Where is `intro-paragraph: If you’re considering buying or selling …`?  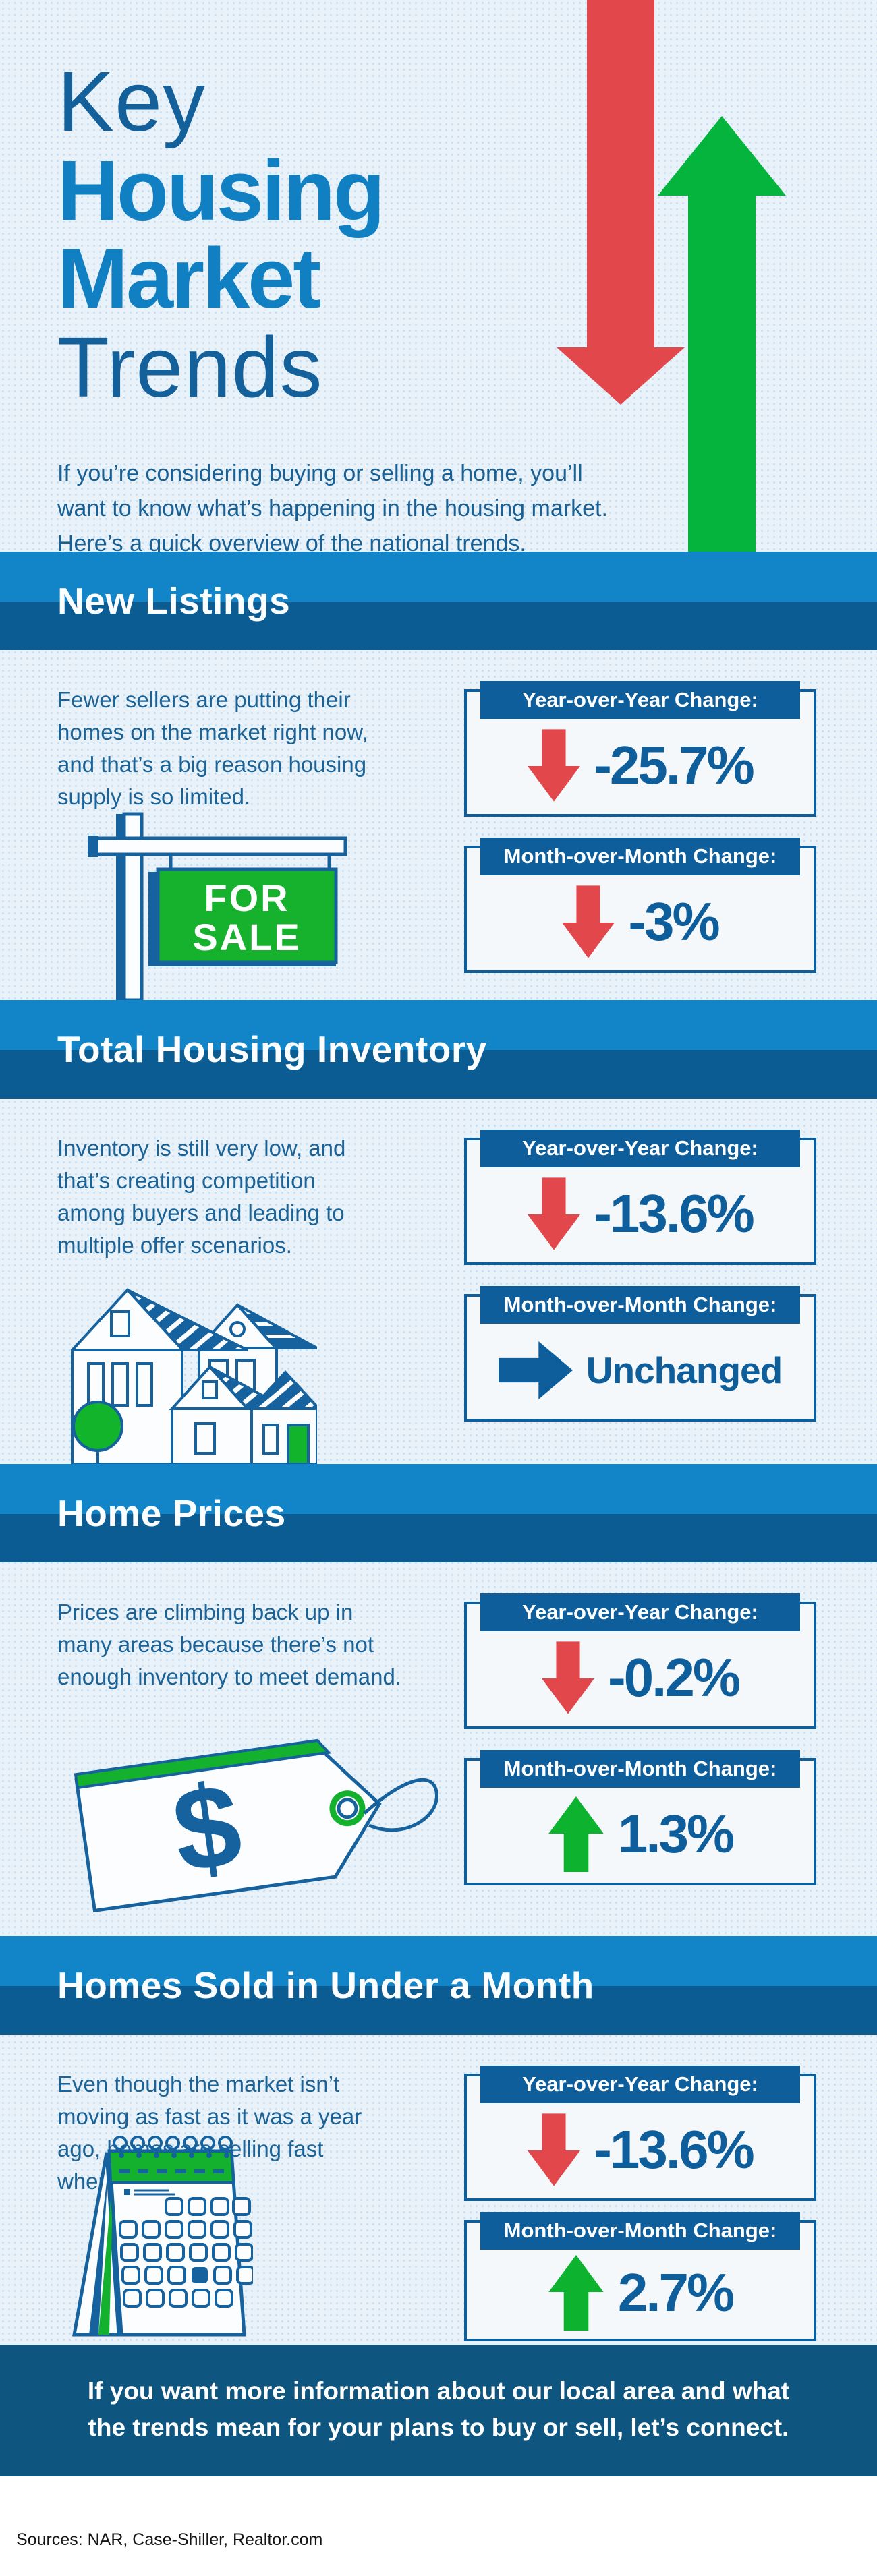
intro-paragraph: If you’re considering buying or selling … is located at coordinates (332, 508).